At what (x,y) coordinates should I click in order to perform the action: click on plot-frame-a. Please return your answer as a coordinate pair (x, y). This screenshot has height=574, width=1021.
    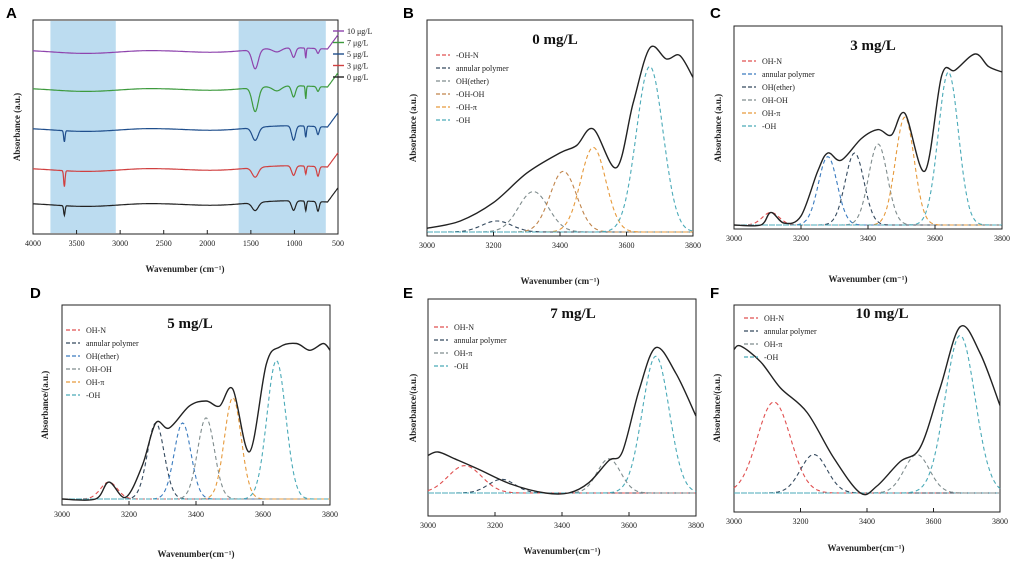
    Looking at the image, I should click on (185, 127).